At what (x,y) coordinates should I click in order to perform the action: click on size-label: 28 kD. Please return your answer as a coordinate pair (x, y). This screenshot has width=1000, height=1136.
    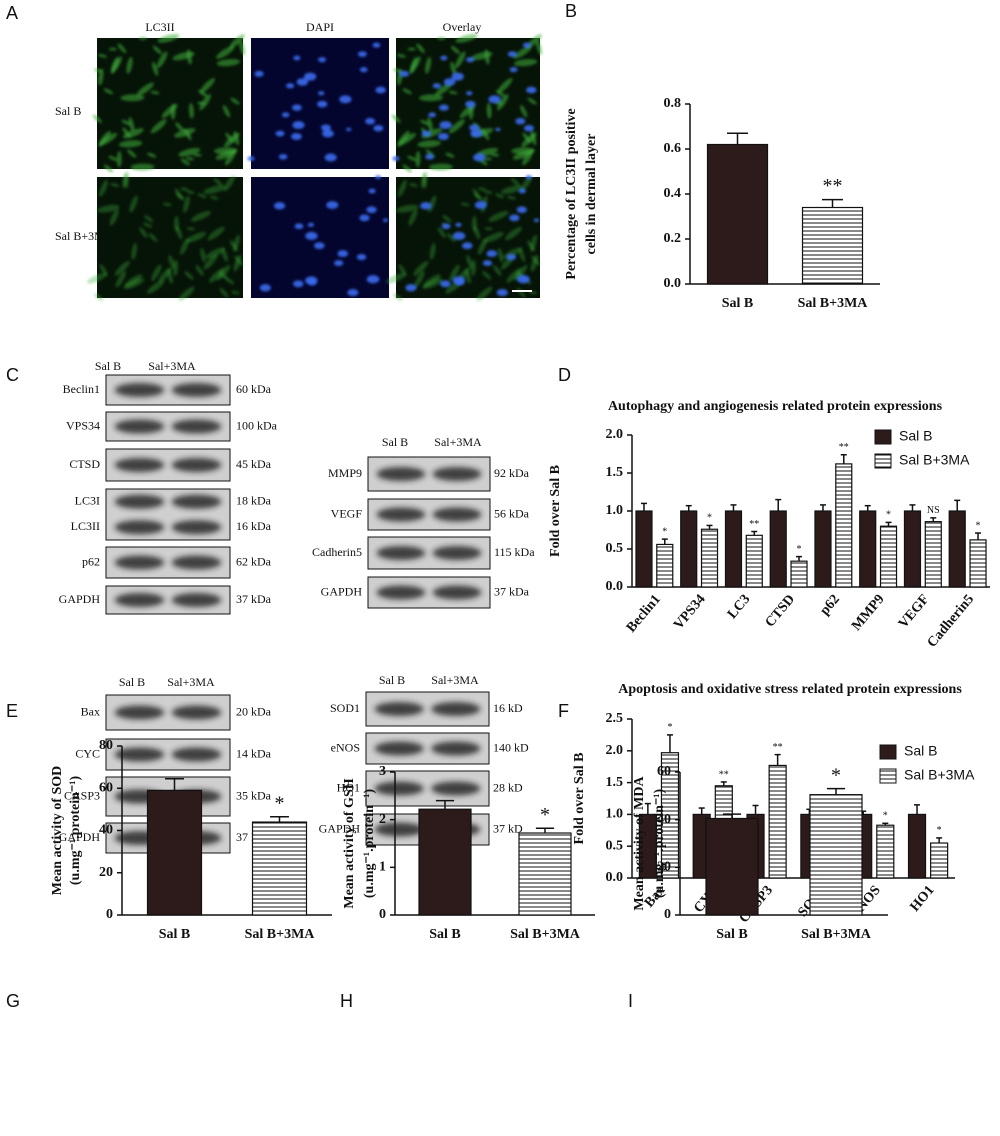
    Looking at the image, I should click on (508, 787).